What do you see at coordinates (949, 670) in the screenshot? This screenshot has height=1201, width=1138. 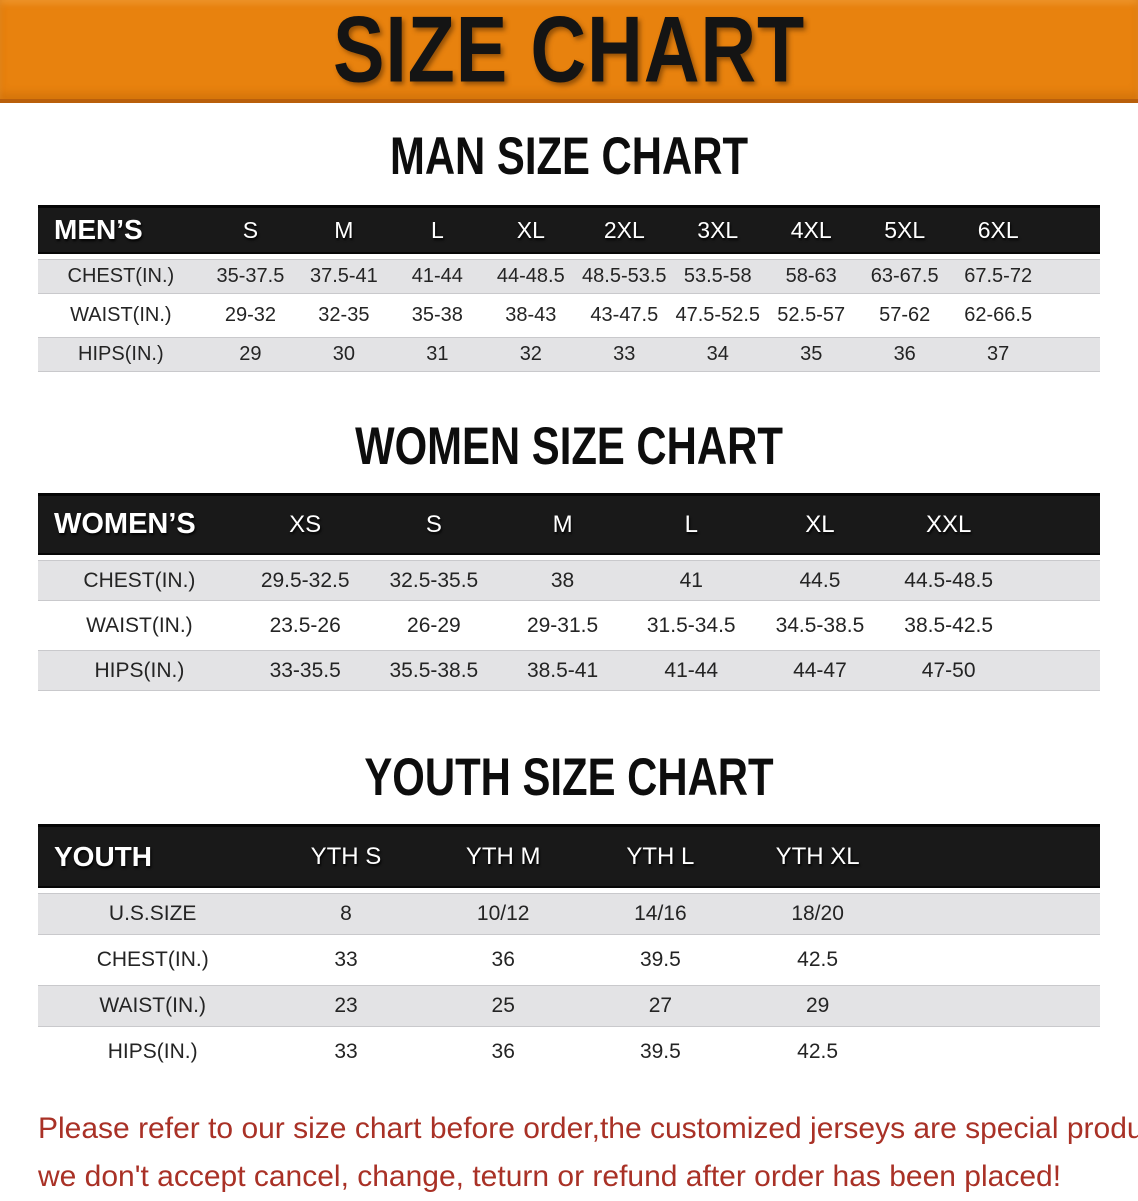 I see `size-value-cell: 47-50` at bounding box center [949, 670].